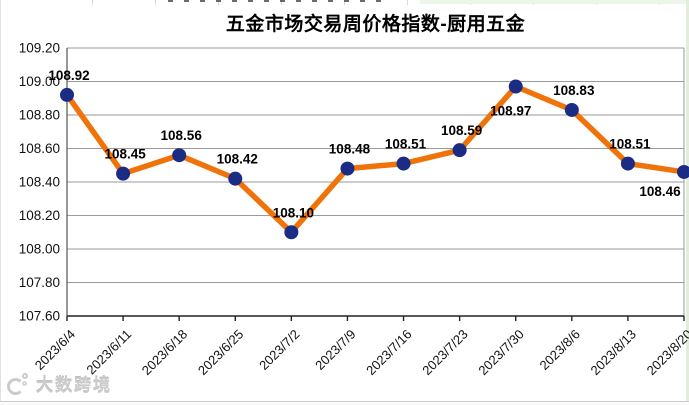 Image resolution: width=689 pixels, height=405 pixels. I want to click on data-point-label: 108.56, so click(182, 135).